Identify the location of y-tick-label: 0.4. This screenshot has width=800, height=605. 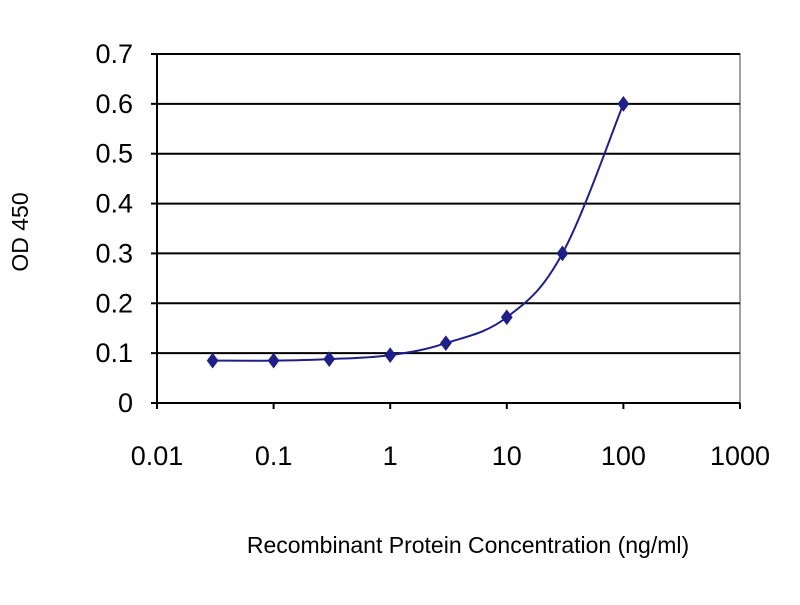
(114, 204).